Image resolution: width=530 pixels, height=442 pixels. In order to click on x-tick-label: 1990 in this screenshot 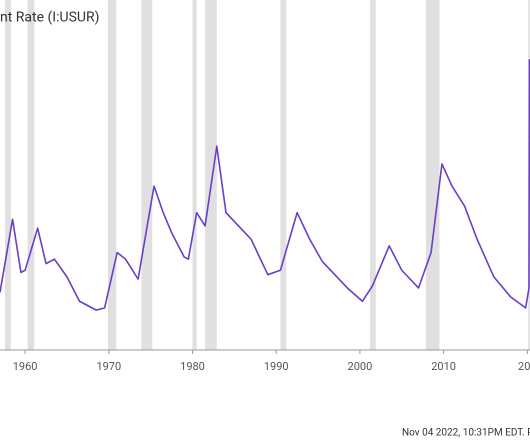, I will do `click(276, 366)`.